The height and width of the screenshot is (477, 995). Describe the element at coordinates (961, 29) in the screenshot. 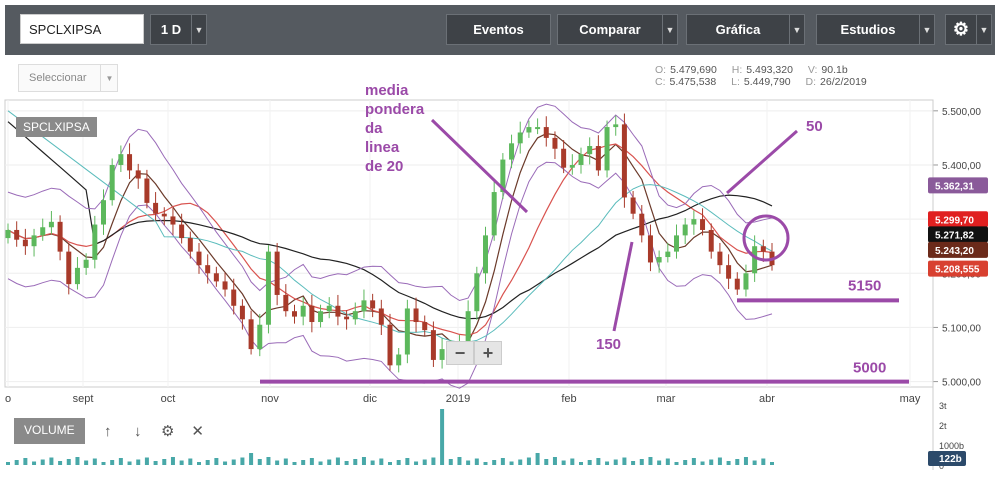

I see `gear-icon: ⚙` at that location.